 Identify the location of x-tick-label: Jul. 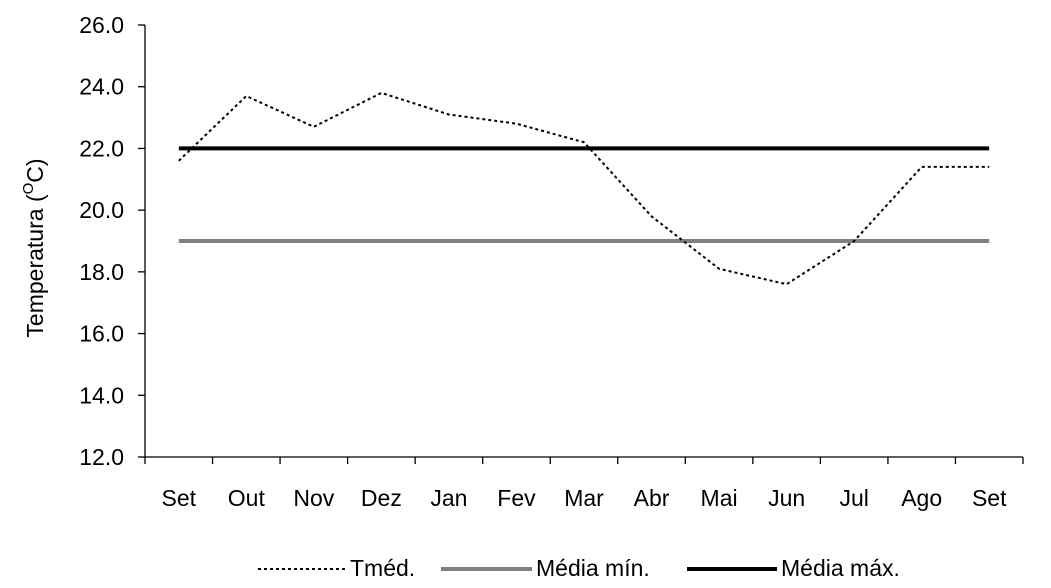
(853, 498).